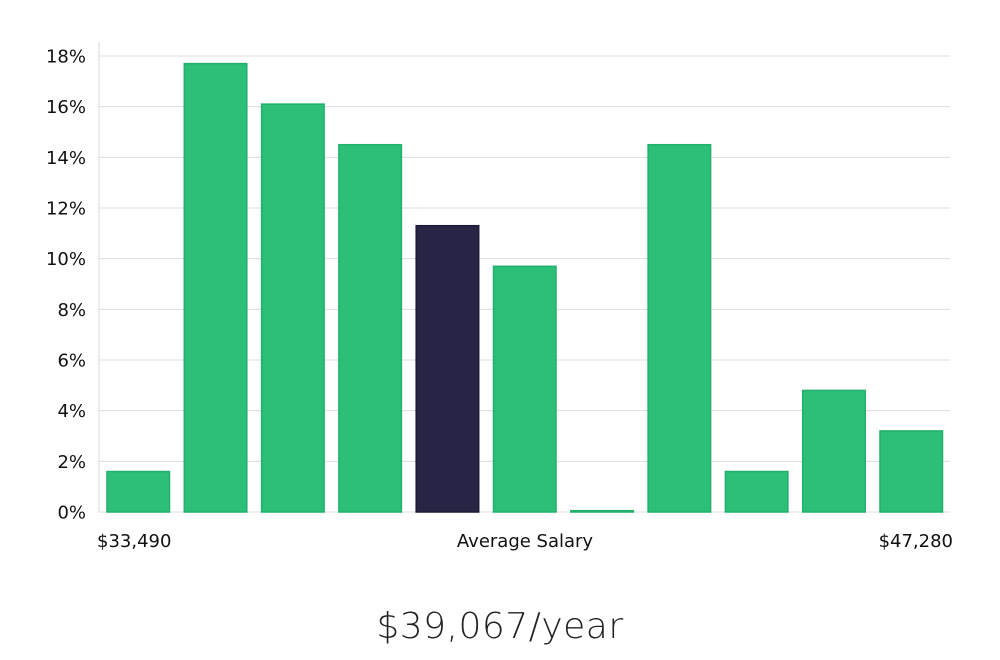 This screenshot has height=660, width=1000. Describe the element at coordinates (71, 361) in the screenshot. I see `y-tick-label: 6%` at that location.